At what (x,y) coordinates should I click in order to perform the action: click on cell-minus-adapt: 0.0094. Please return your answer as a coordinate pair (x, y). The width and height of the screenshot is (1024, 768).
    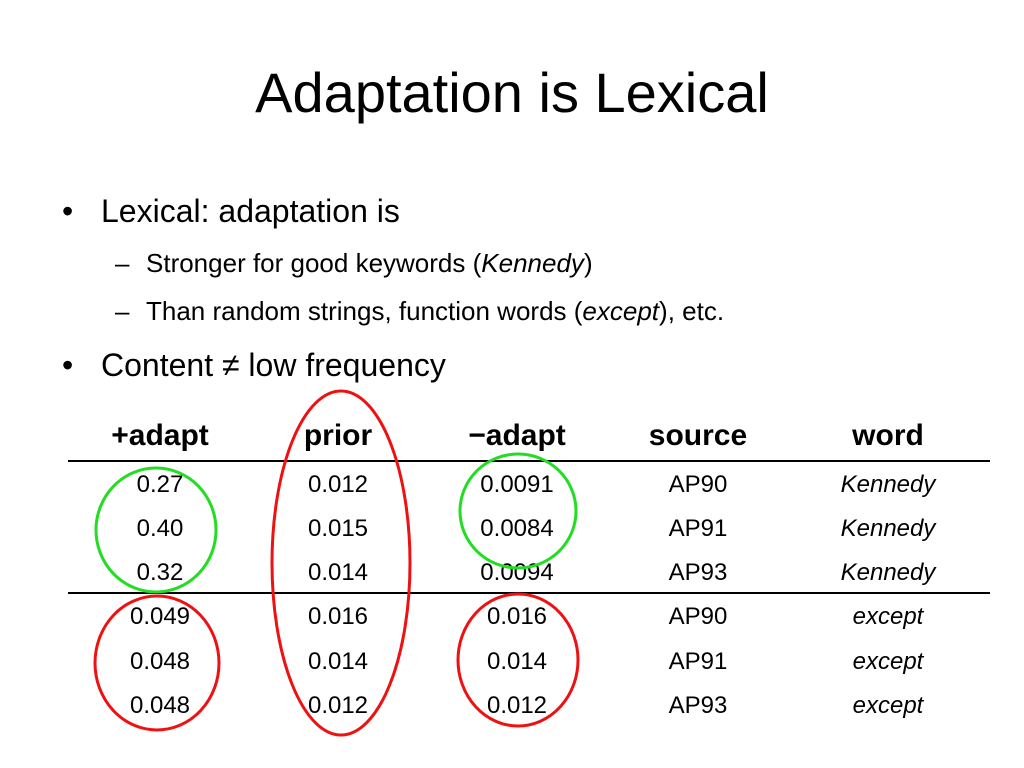
    Looking at the image, I should click on (517, 572).